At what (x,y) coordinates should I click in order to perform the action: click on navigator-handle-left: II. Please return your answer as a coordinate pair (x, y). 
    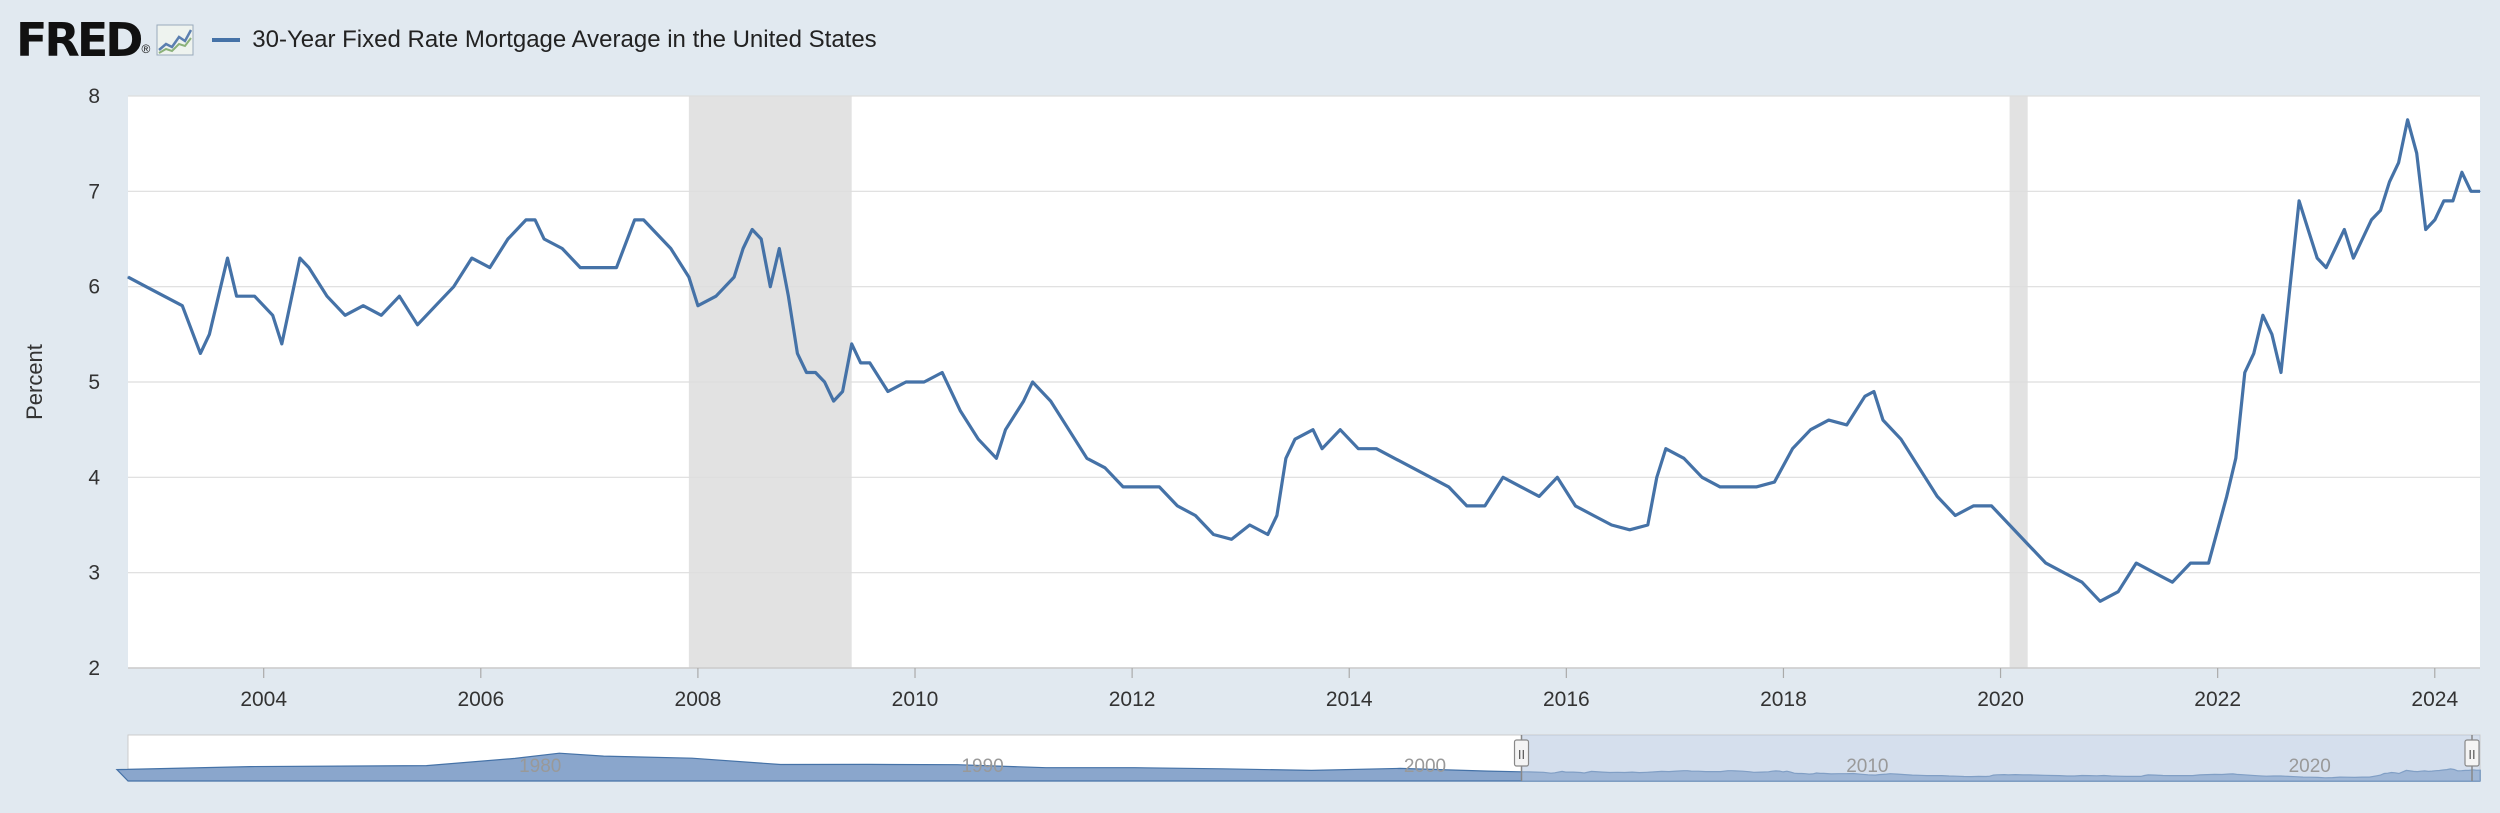
    Looking at the image, I should click on (1521, 758).